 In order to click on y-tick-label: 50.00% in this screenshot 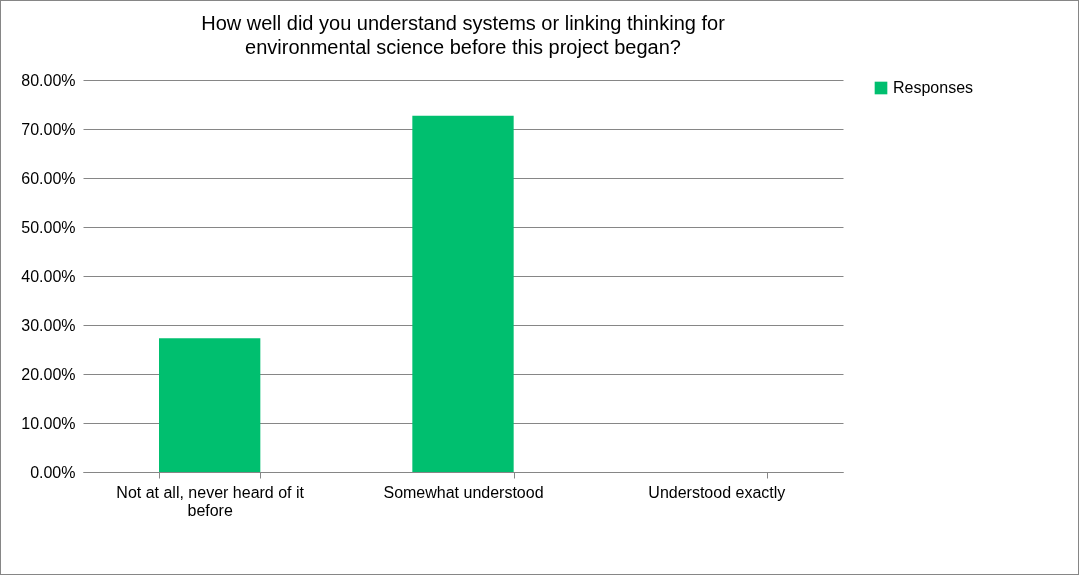, I will do `click(48, 227)`.